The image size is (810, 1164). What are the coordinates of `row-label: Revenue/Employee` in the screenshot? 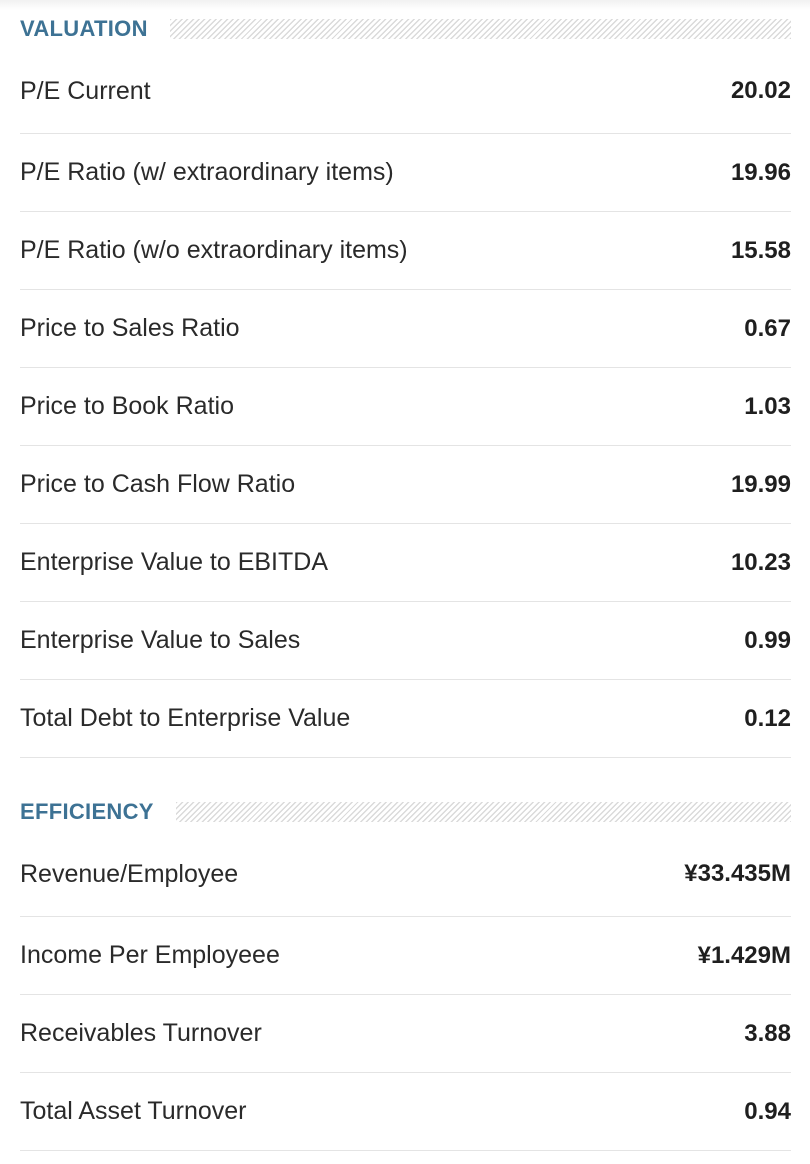 It's located at (129, 873).